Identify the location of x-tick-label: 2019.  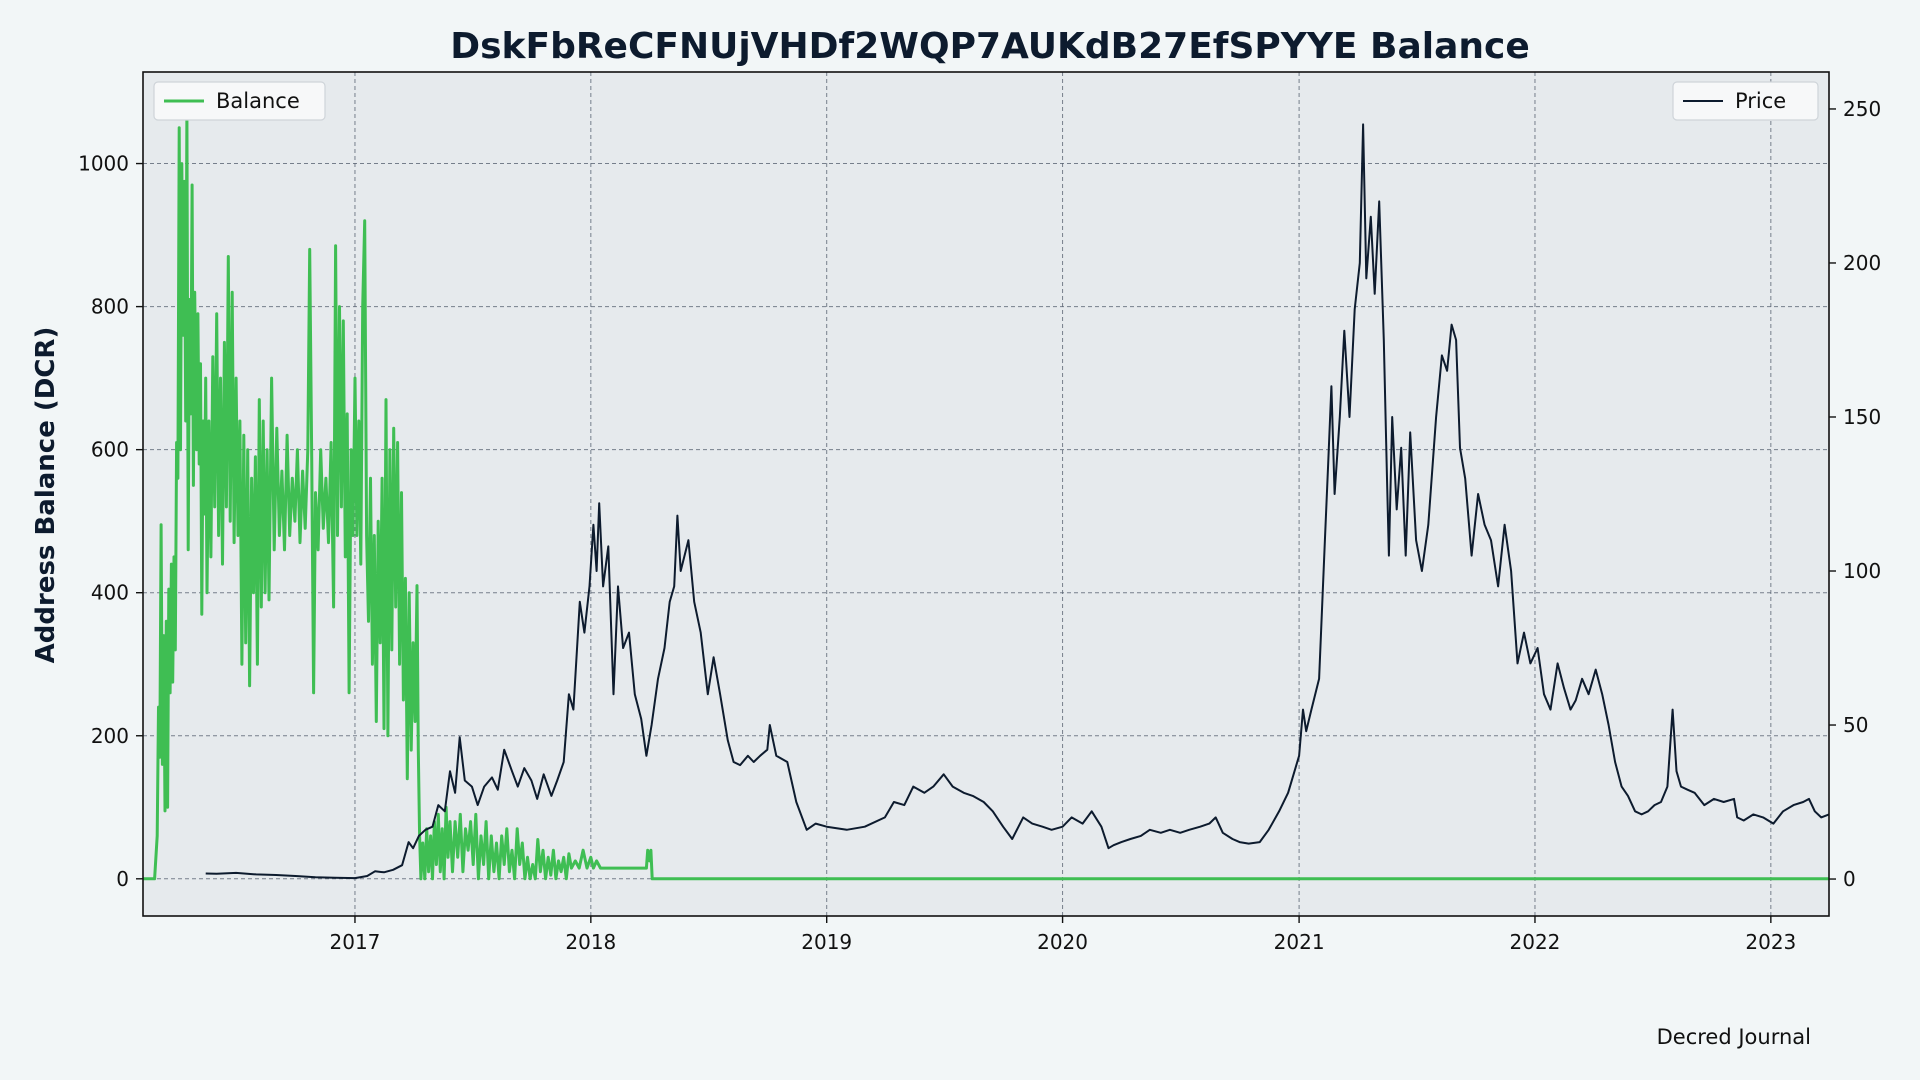
(826, 942).